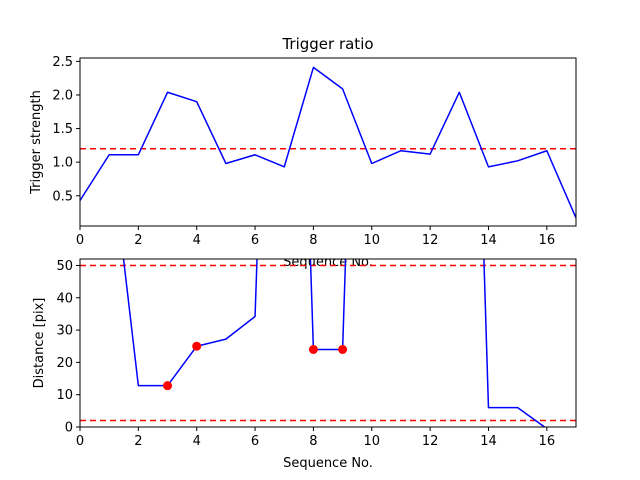 The image size is (640, 480). Describe the element at coordinates (64, 331) in the screenshot. I see `y-tick-label: 30` at that location.